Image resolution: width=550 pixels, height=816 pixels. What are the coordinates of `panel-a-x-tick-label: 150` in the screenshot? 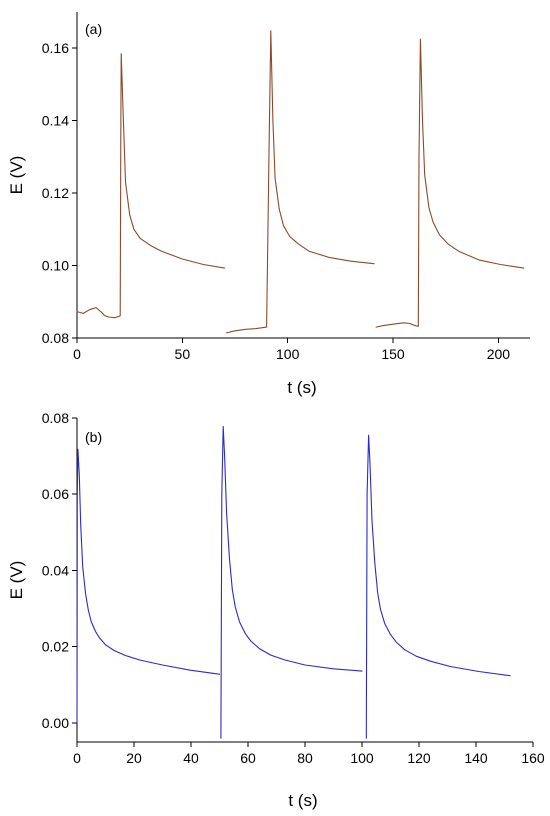 It's located at (393, 354).